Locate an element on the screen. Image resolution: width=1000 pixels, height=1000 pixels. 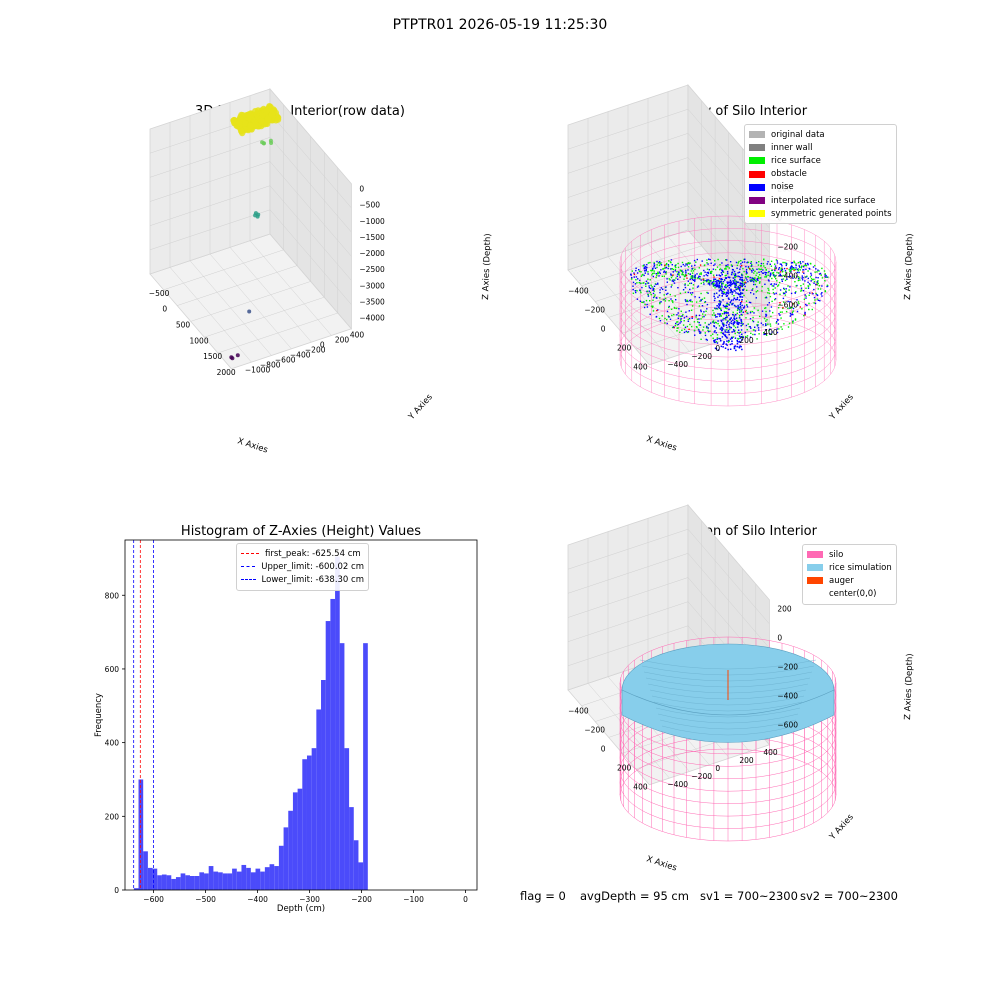
x-tick-label: 1000 is located at coordinates (199, 340).